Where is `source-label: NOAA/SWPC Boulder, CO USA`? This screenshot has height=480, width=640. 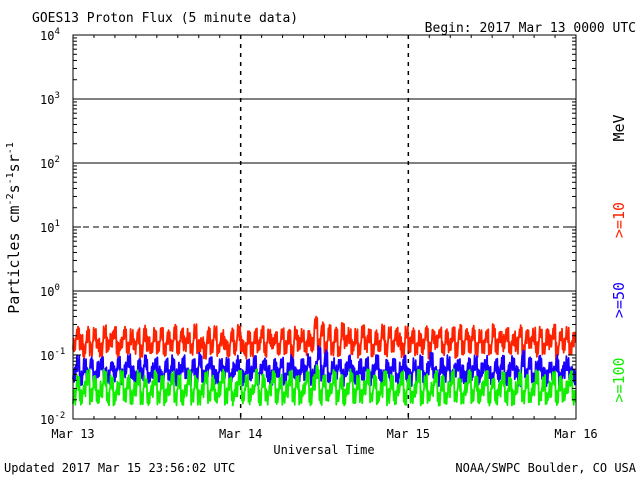
source-label: NOAA/SWPC Boulder, CO USA is located at coordinates (545, 468).